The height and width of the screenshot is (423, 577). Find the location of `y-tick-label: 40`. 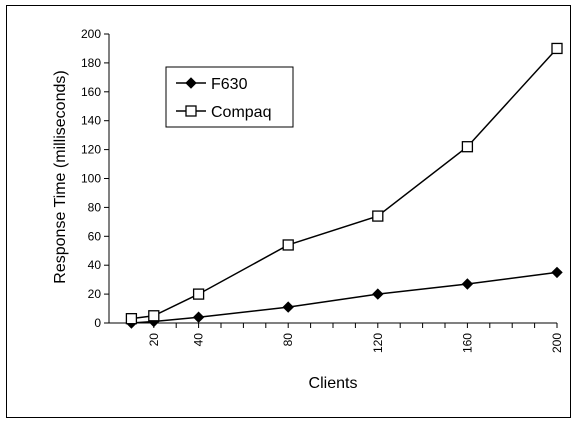

y-tick-label: 40 is located at coordinates (95, 265).